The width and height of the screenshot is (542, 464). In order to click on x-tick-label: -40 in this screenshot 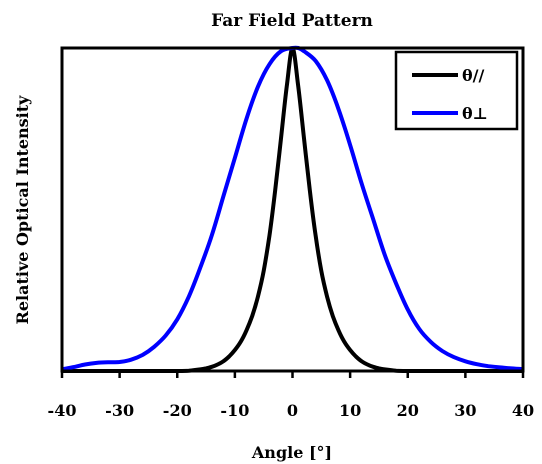, I will do `click(62, 410)`.